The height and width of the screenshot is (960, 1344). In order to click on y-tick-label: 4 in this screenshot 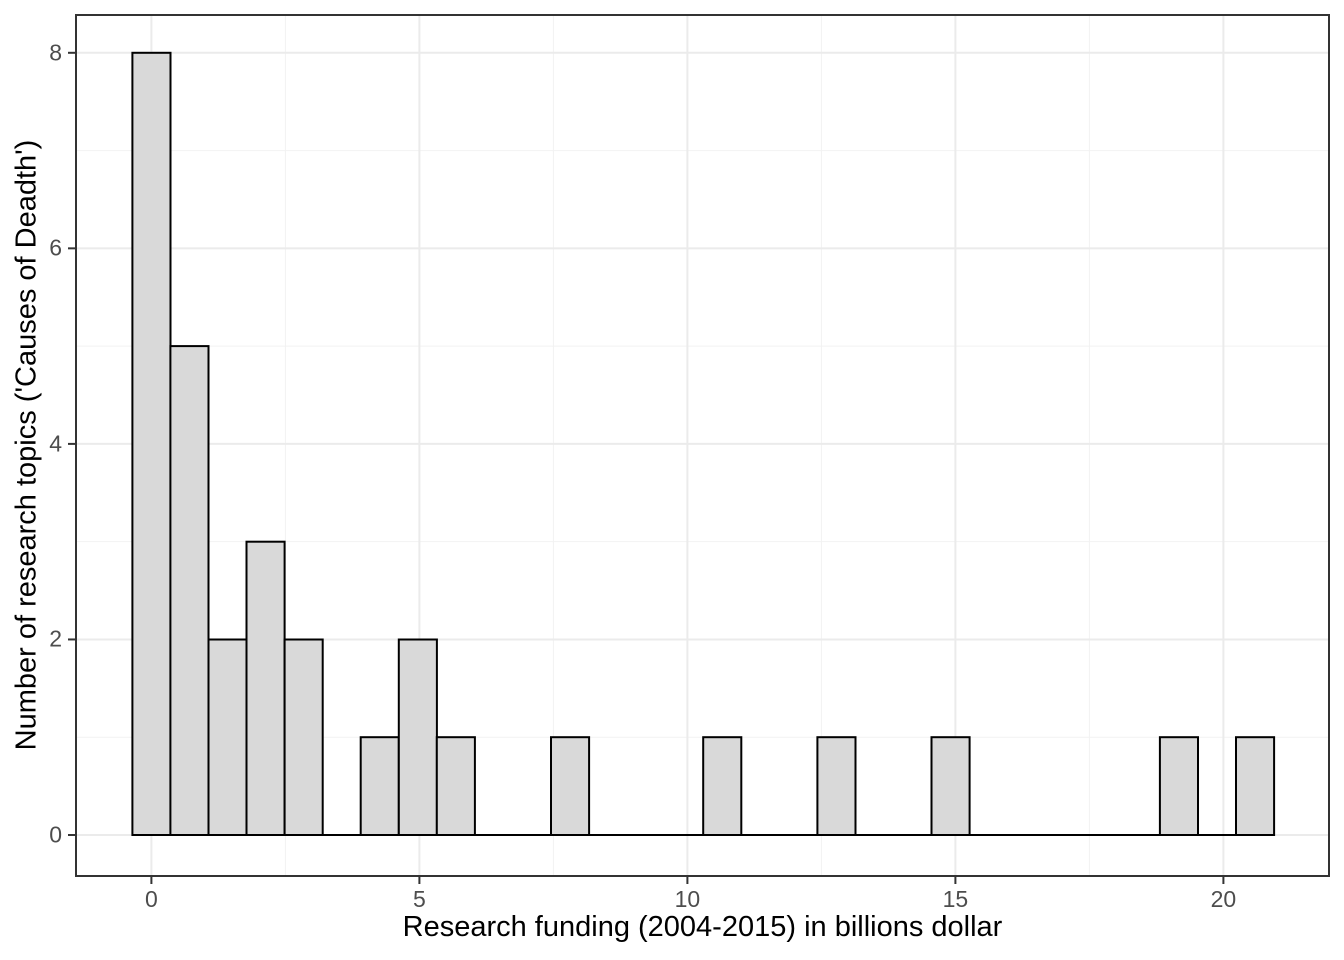, I will do `click(55, 443)`.